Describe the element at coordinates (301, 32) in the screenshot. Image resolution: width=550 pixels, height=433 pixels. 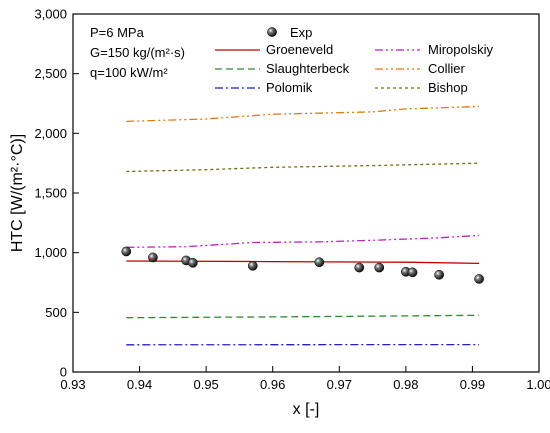
I see `legend-label-exp: Exp` at that location.